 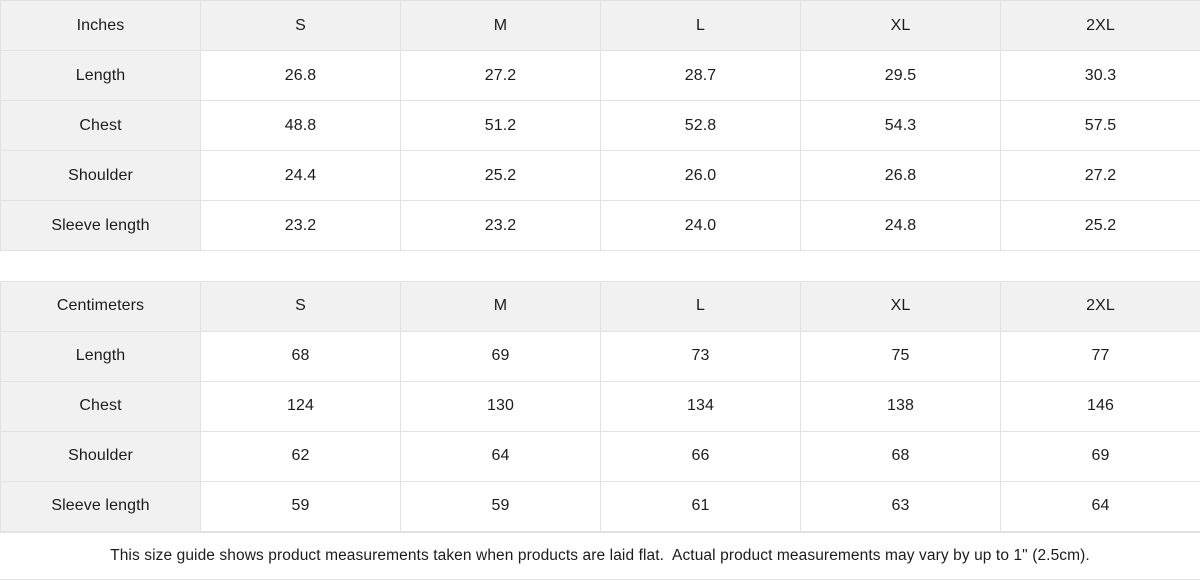 I want to click on table-row: Sleeve length 23.2 23.2 24.0 24.8 25.2, so click(x=600, y=225).